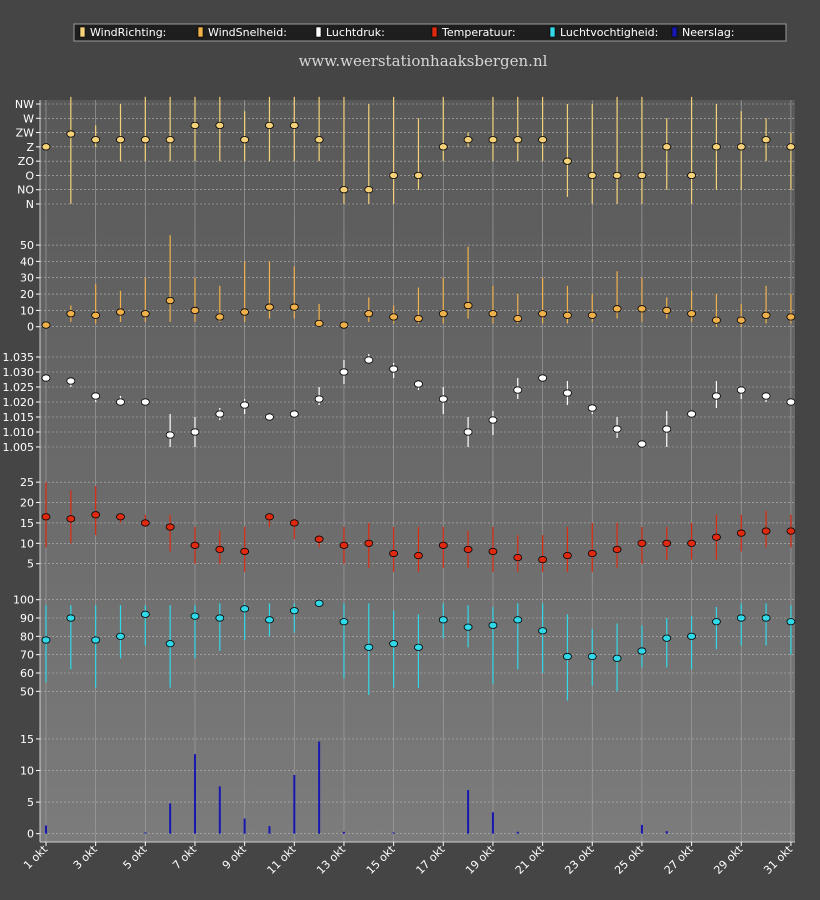 The width and height of the screenshot is (820, 900). Describe the element at coordinates (19, 432) in the screenshot. I see `y-tick-label: 1.010` at that location.